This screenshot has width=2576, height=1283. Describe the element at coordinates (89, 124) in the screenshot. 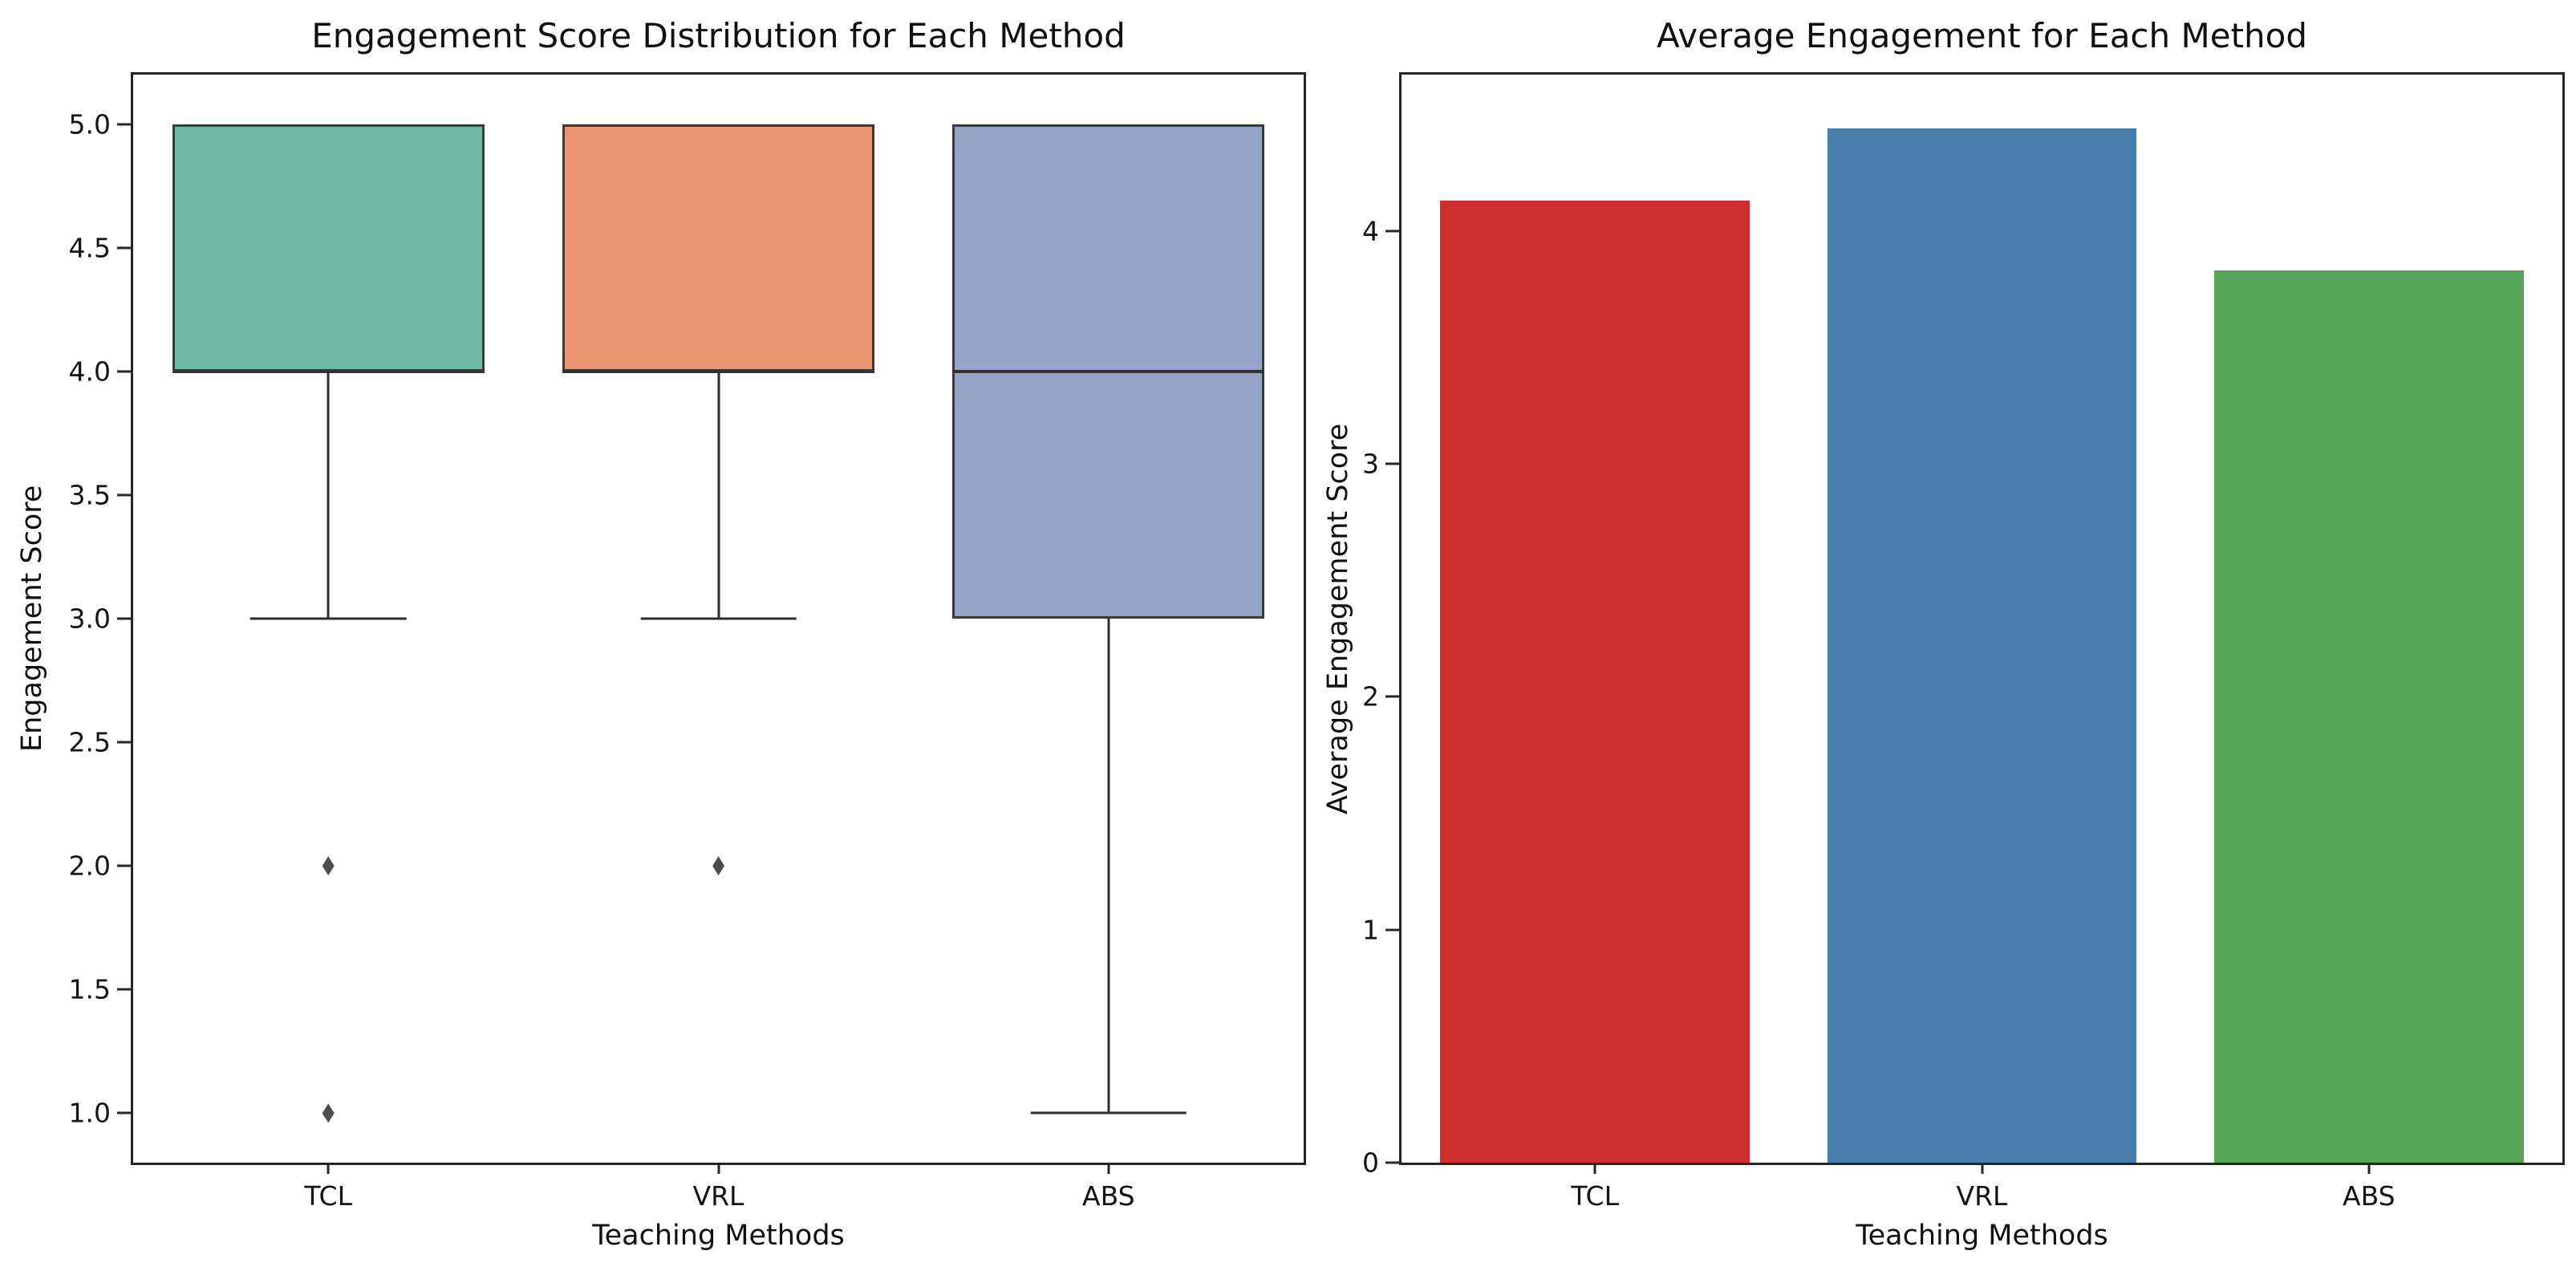

I see `y-tick-label: 5.0` at that location.